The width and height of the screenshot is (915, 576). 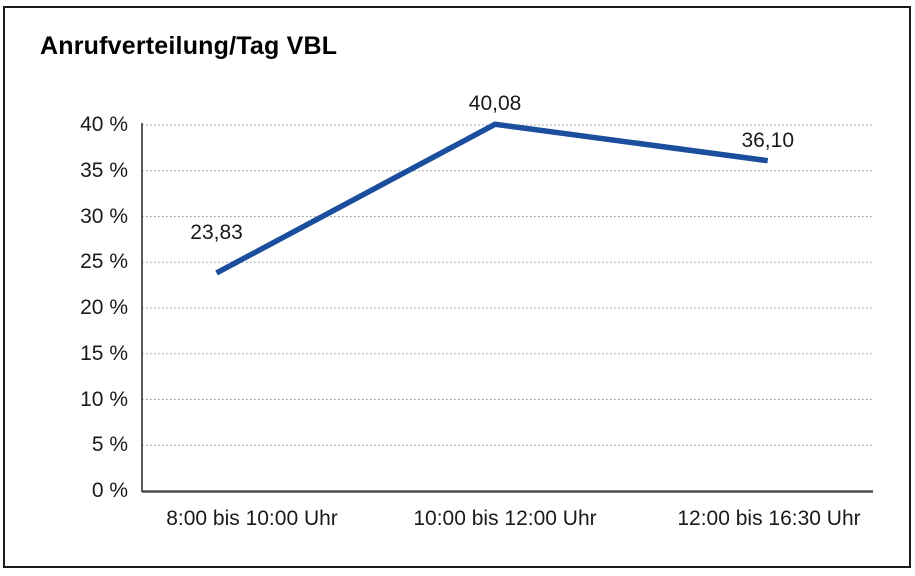 What do you see at coordinates (109, 445) in the screenshot?
I see `y-tick-label: 5 %` at bounding box center [109, 445].